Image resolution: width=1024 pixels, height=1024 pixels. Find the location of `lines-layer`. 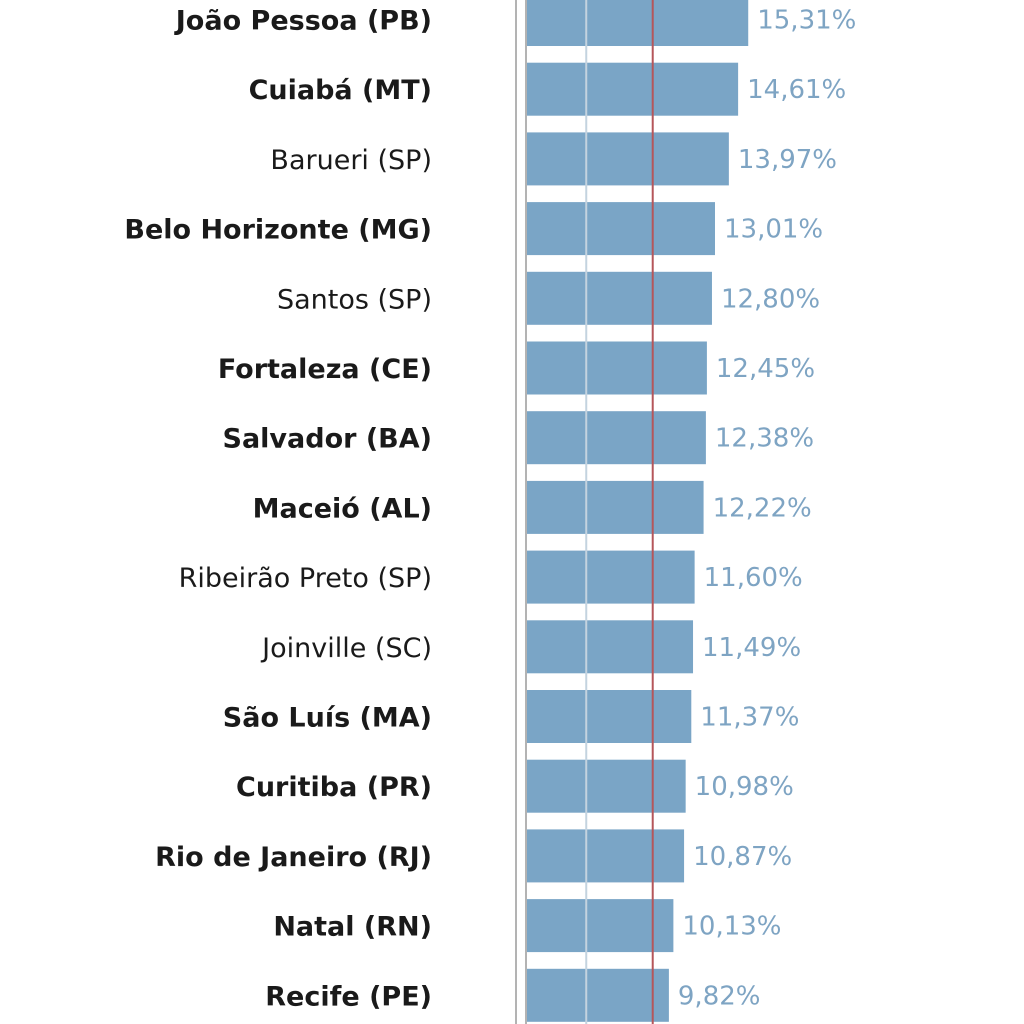

lines-layer is located at coordinates (584, 512).